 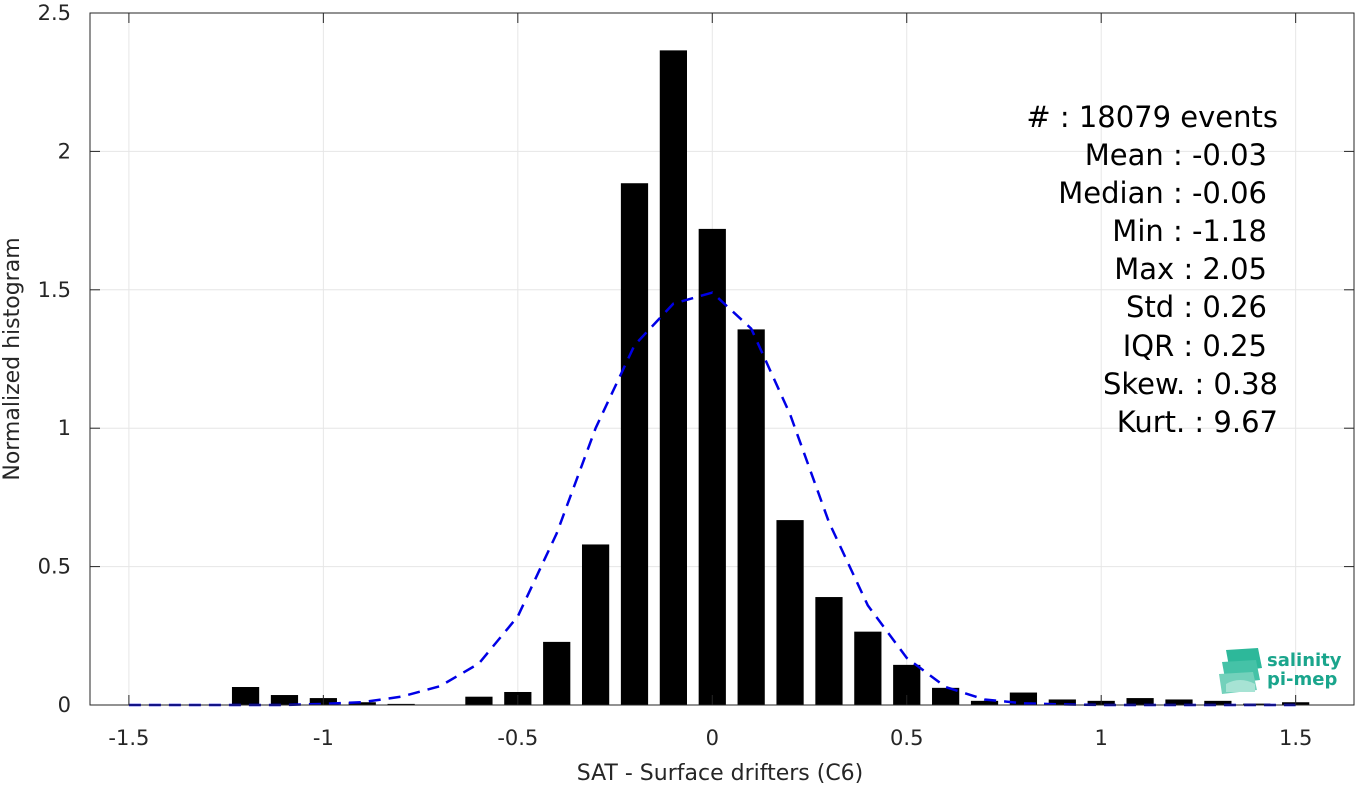 What do you see at coordinates (1190, 269) in the screenshot?
I see `stat-max: Max : 2.05` at bounding box center [1190, 269].